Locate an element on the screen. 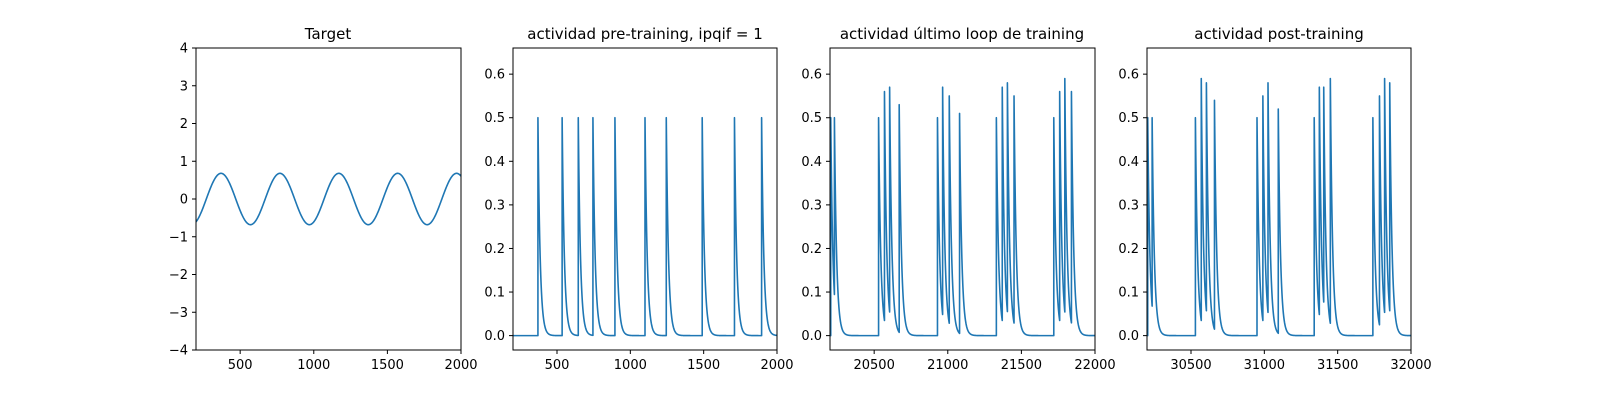 The width and height of the screenshot is (1600, 400). y-tick-label: 2 is located at coordinates (184, 124).